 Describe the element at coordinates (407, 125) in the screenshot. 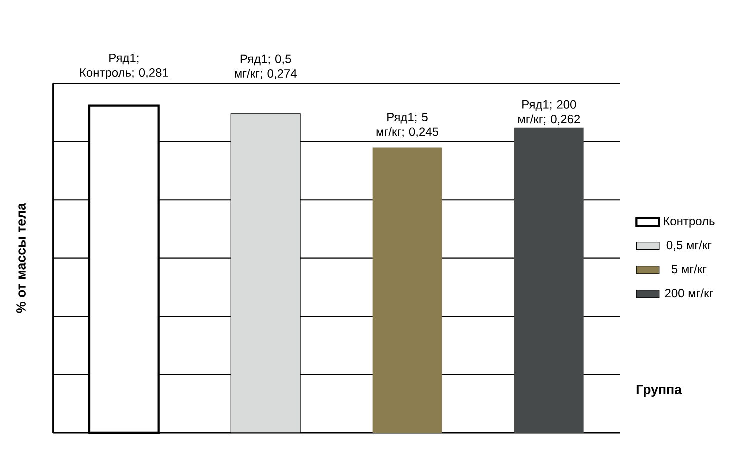

I see `data-label: Ряд1; 5 мг/кг; 0,245` at that location.